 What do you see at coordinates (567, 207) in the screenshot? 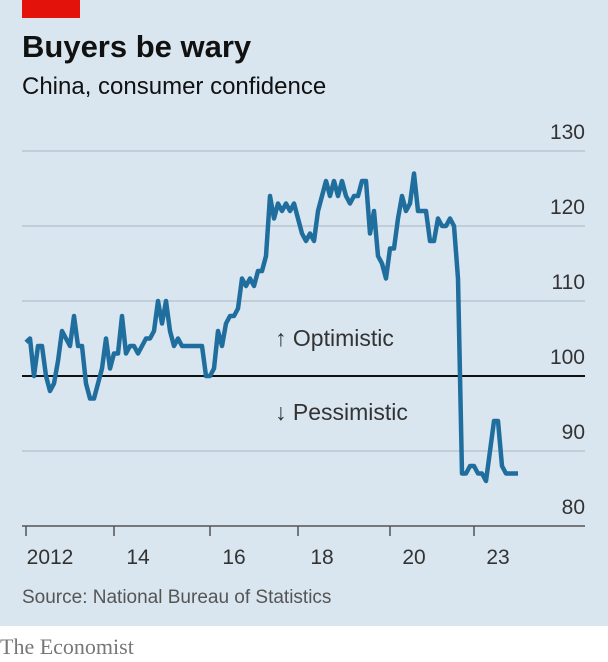
I see `y-tick-label: 120` at bounding box center [567, 207].